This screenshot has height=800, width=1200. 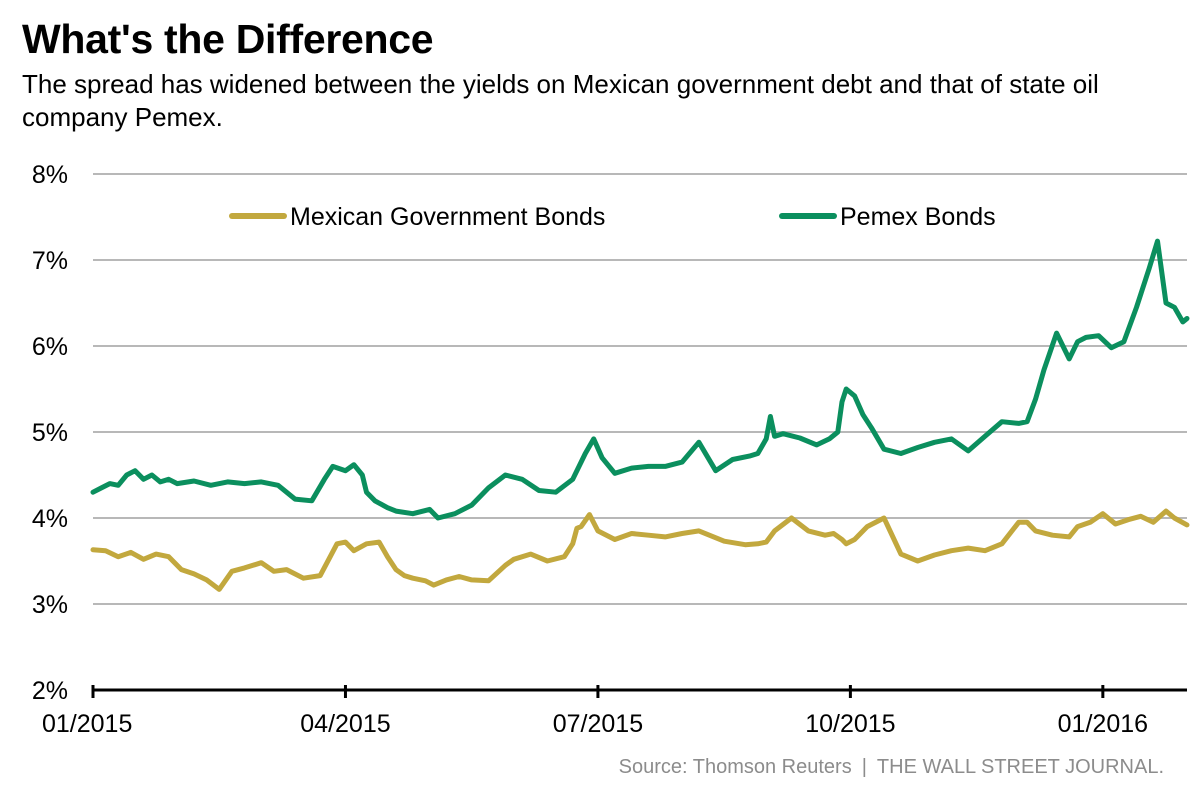 I want to click on x-tick-label: 07/2015, so click(x=598, y=724).